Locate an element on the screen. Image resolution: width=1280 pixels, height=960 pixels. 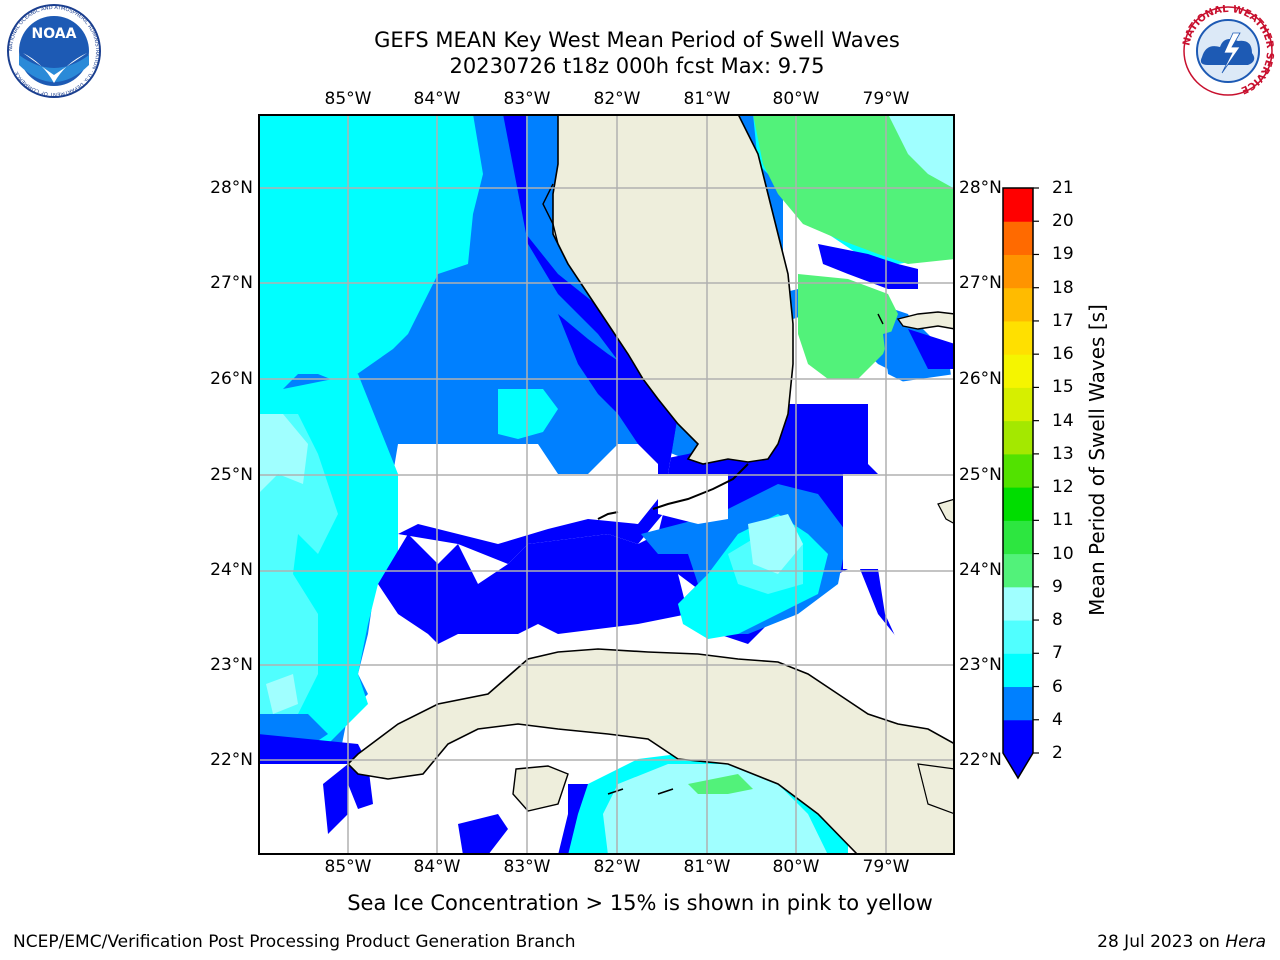
colorbar-tick-label: 20 is located at coordinates (1063, 221).